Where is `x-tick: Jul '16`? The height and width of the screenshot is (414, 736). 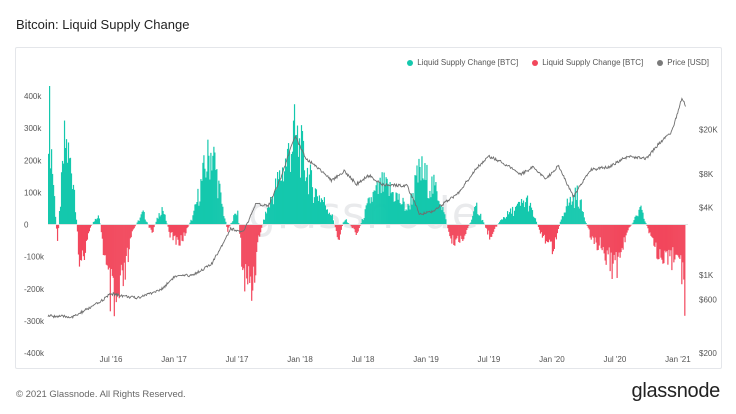
x-tick: Jul '16 is located at coordinates (111, 359).